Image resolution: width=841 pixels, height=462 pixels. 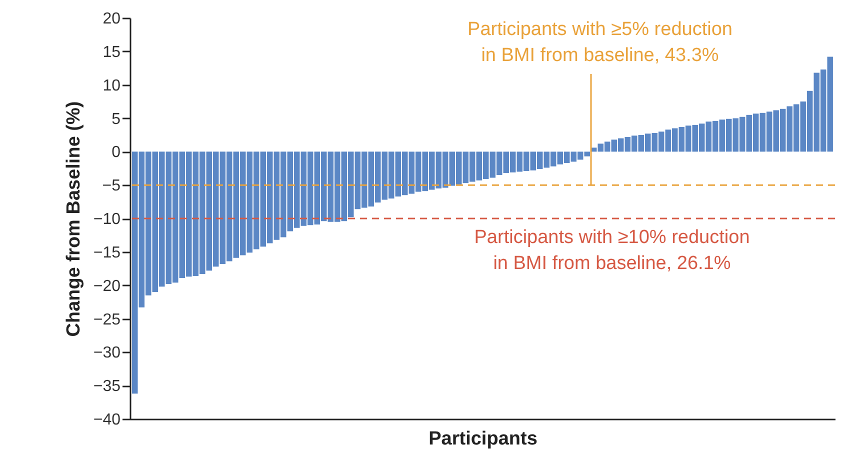 I want to click on y-tick-label: 15, so click(x=111, y=52).